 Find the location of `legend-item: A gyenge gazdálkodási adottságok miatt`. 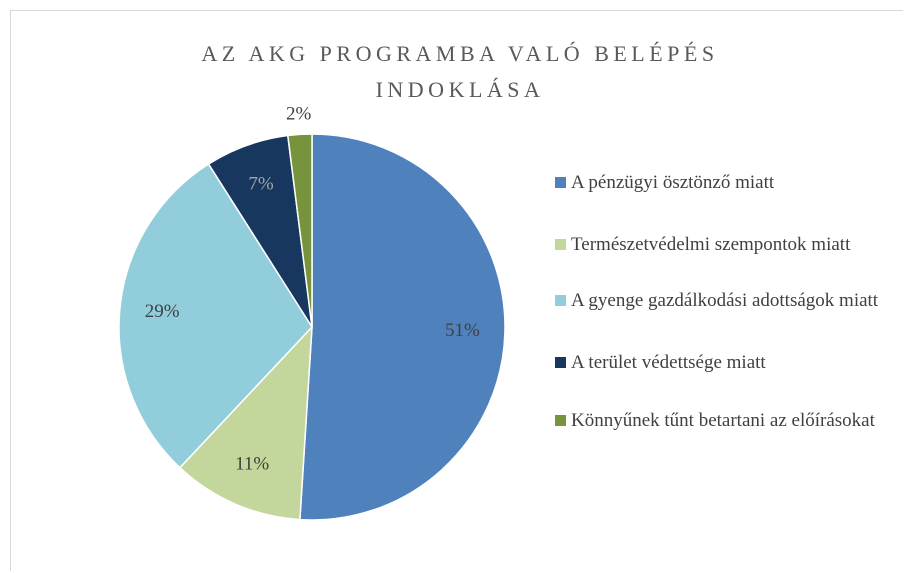

legend-item: A gyenge gazdálkodási adottságok miatt is located at coordinates (723, 300).